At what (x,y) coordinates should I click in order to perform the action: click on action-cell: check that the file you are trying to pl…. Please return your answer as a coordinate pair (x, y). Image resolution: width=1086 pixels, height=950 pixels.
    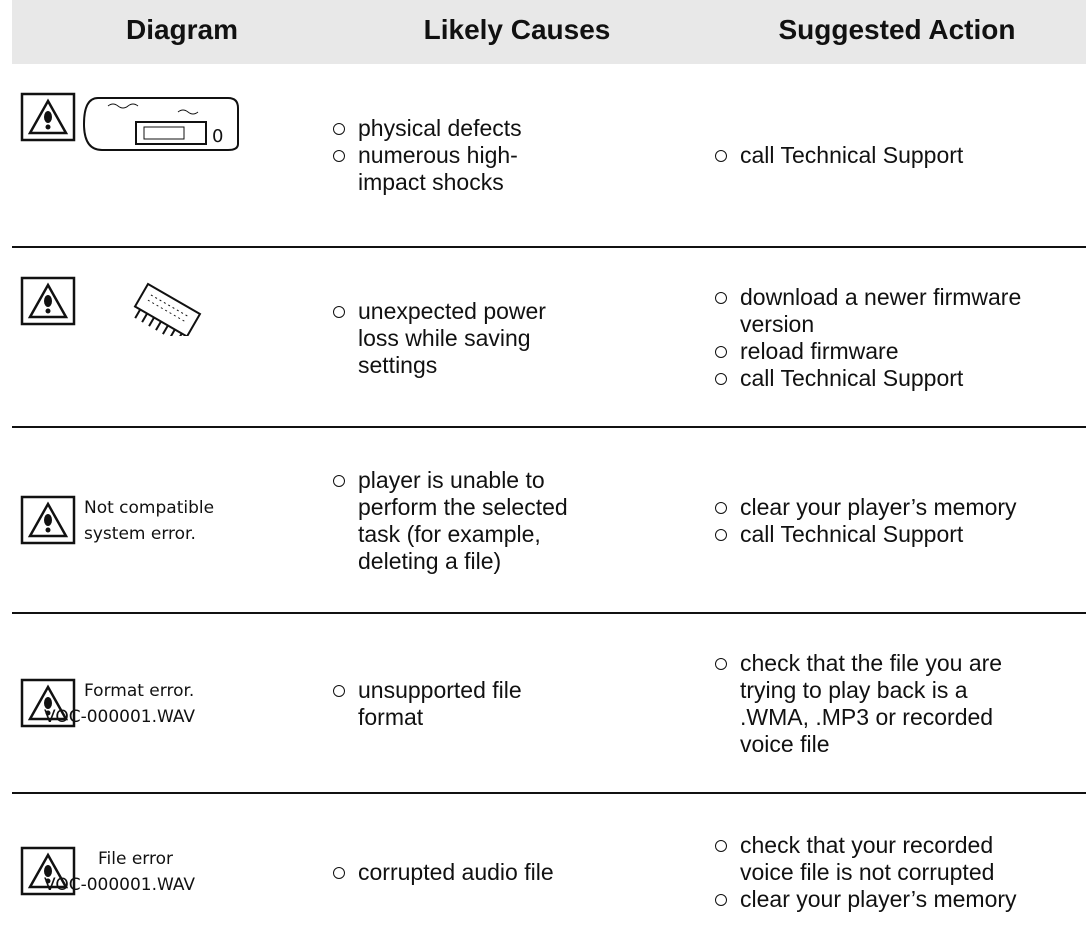
    Looking at the image, I should click on (899, 704).